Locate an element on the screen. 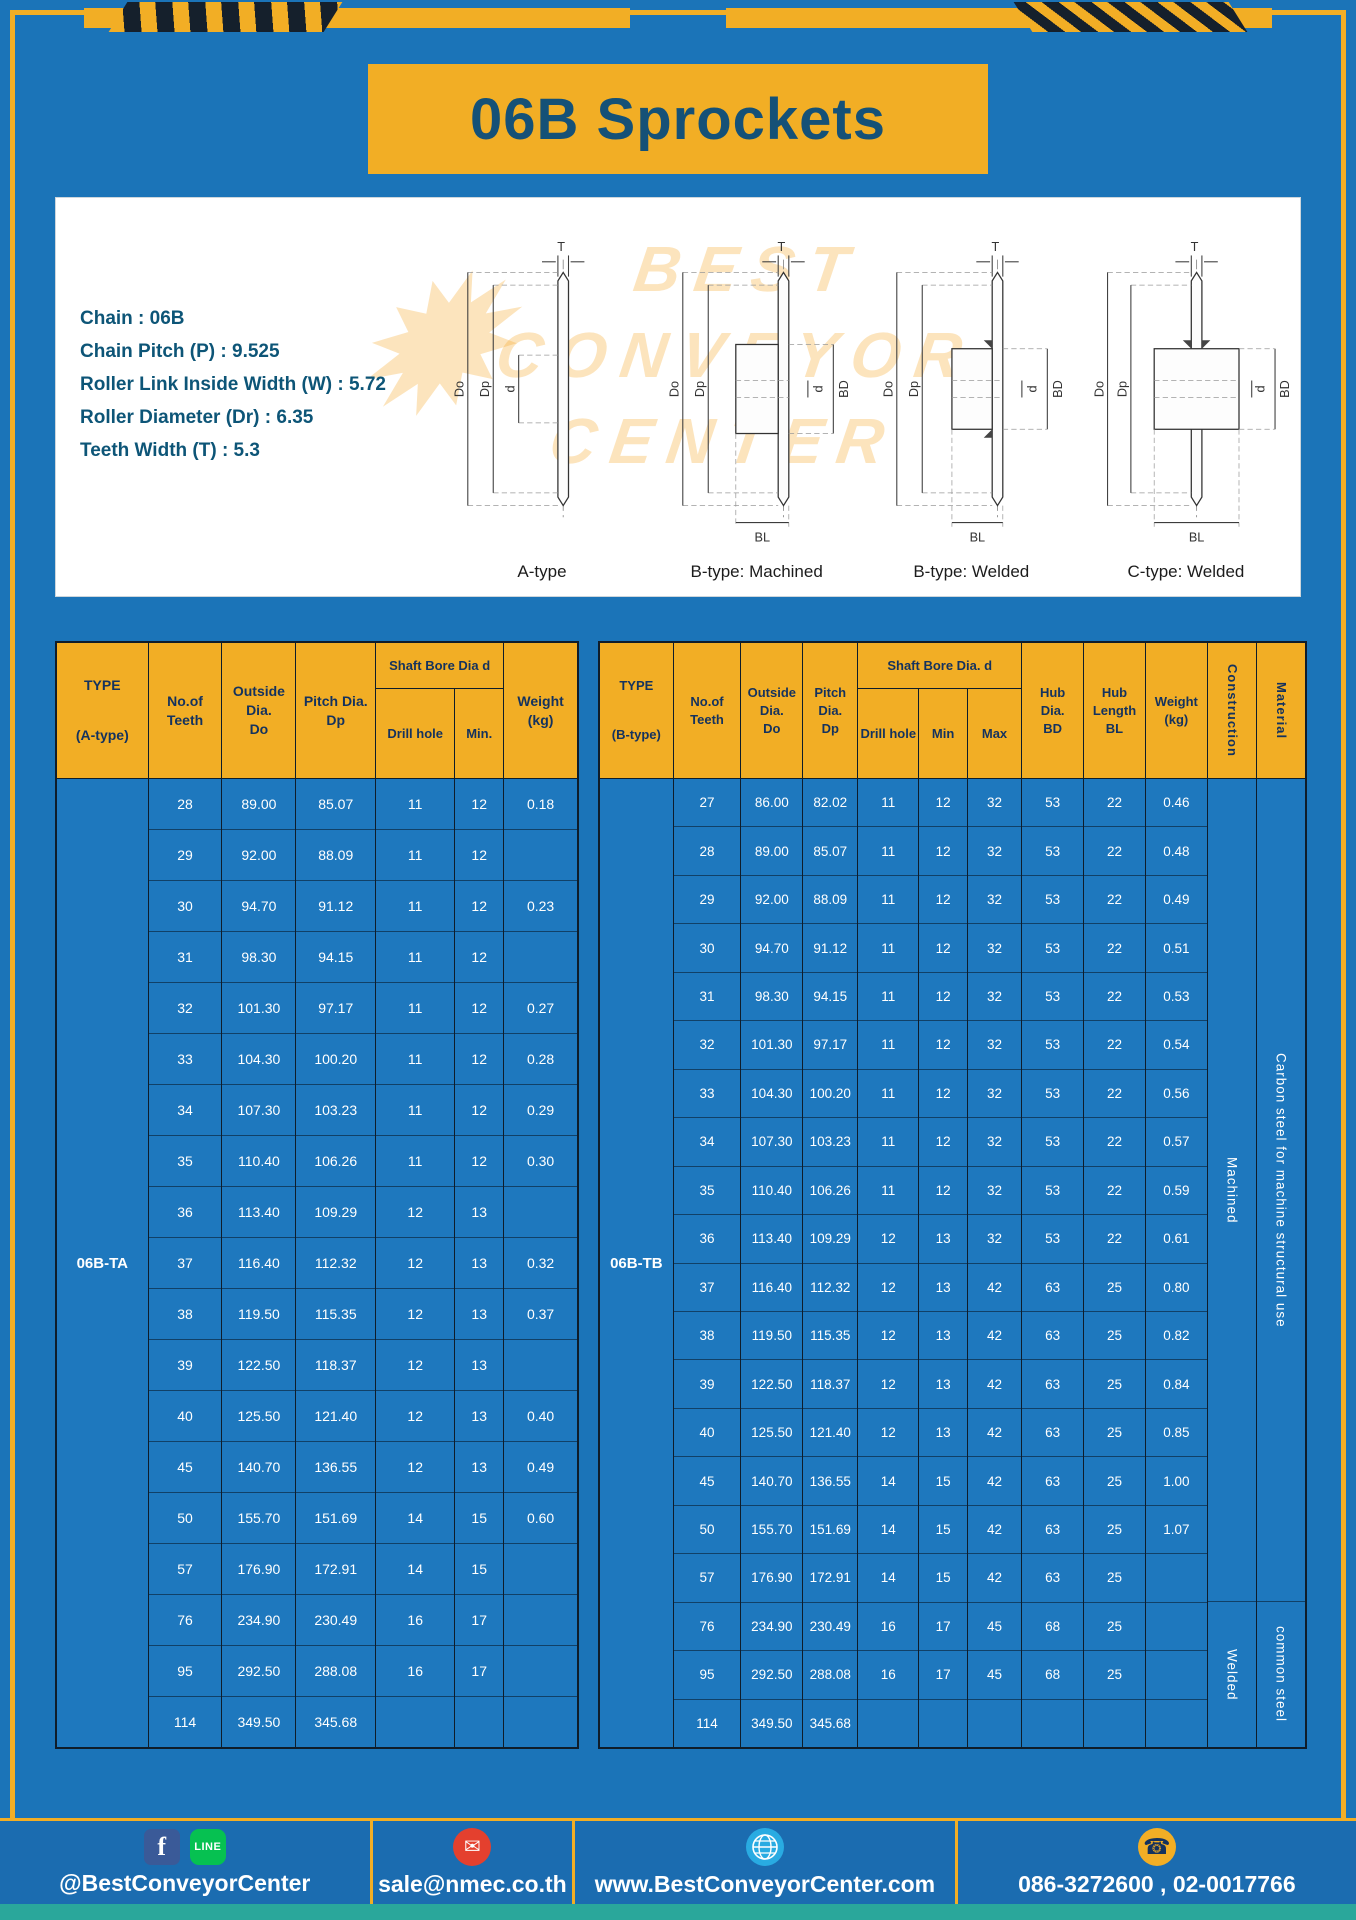 The image size is (1356, 1920). table-cell is located at coordinates (541, 854).